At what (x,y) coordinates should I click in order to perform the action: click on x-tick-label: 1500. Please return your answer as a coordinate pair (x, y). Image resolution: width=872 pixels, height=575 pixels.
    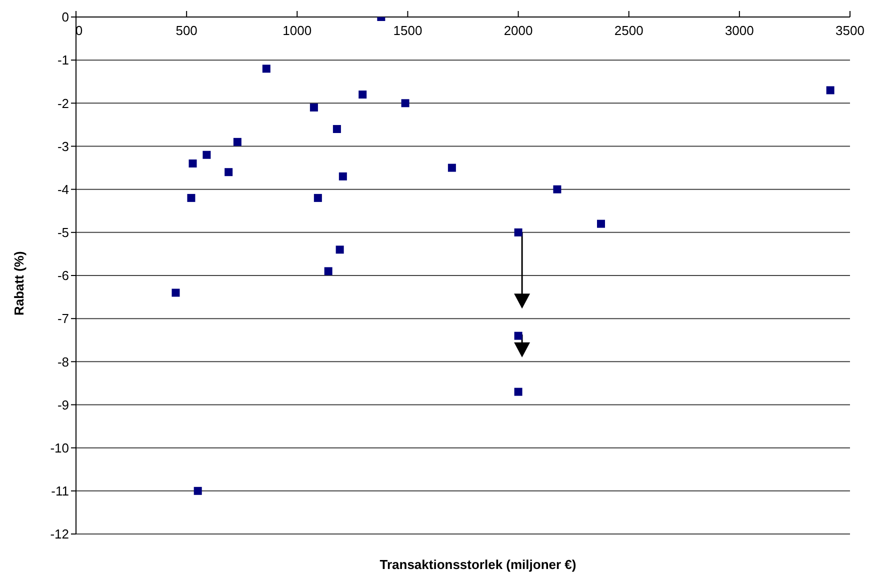
    Looking at the image, I should click on (407, 30).